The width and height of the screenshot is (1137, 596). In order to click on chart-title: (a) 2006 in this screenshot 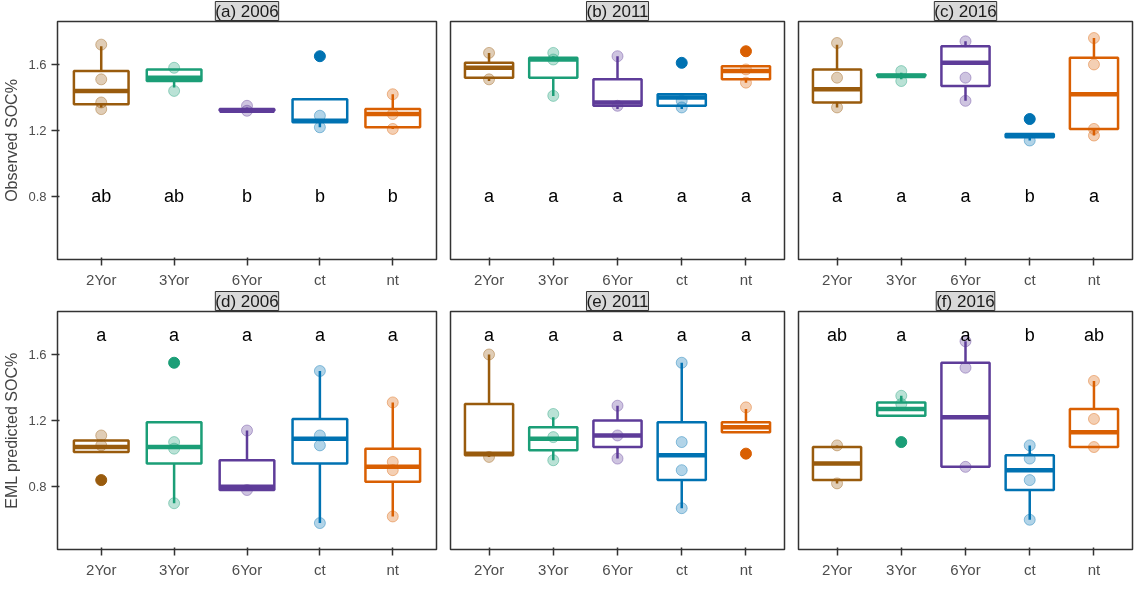, I will do `click(247, 11)`.